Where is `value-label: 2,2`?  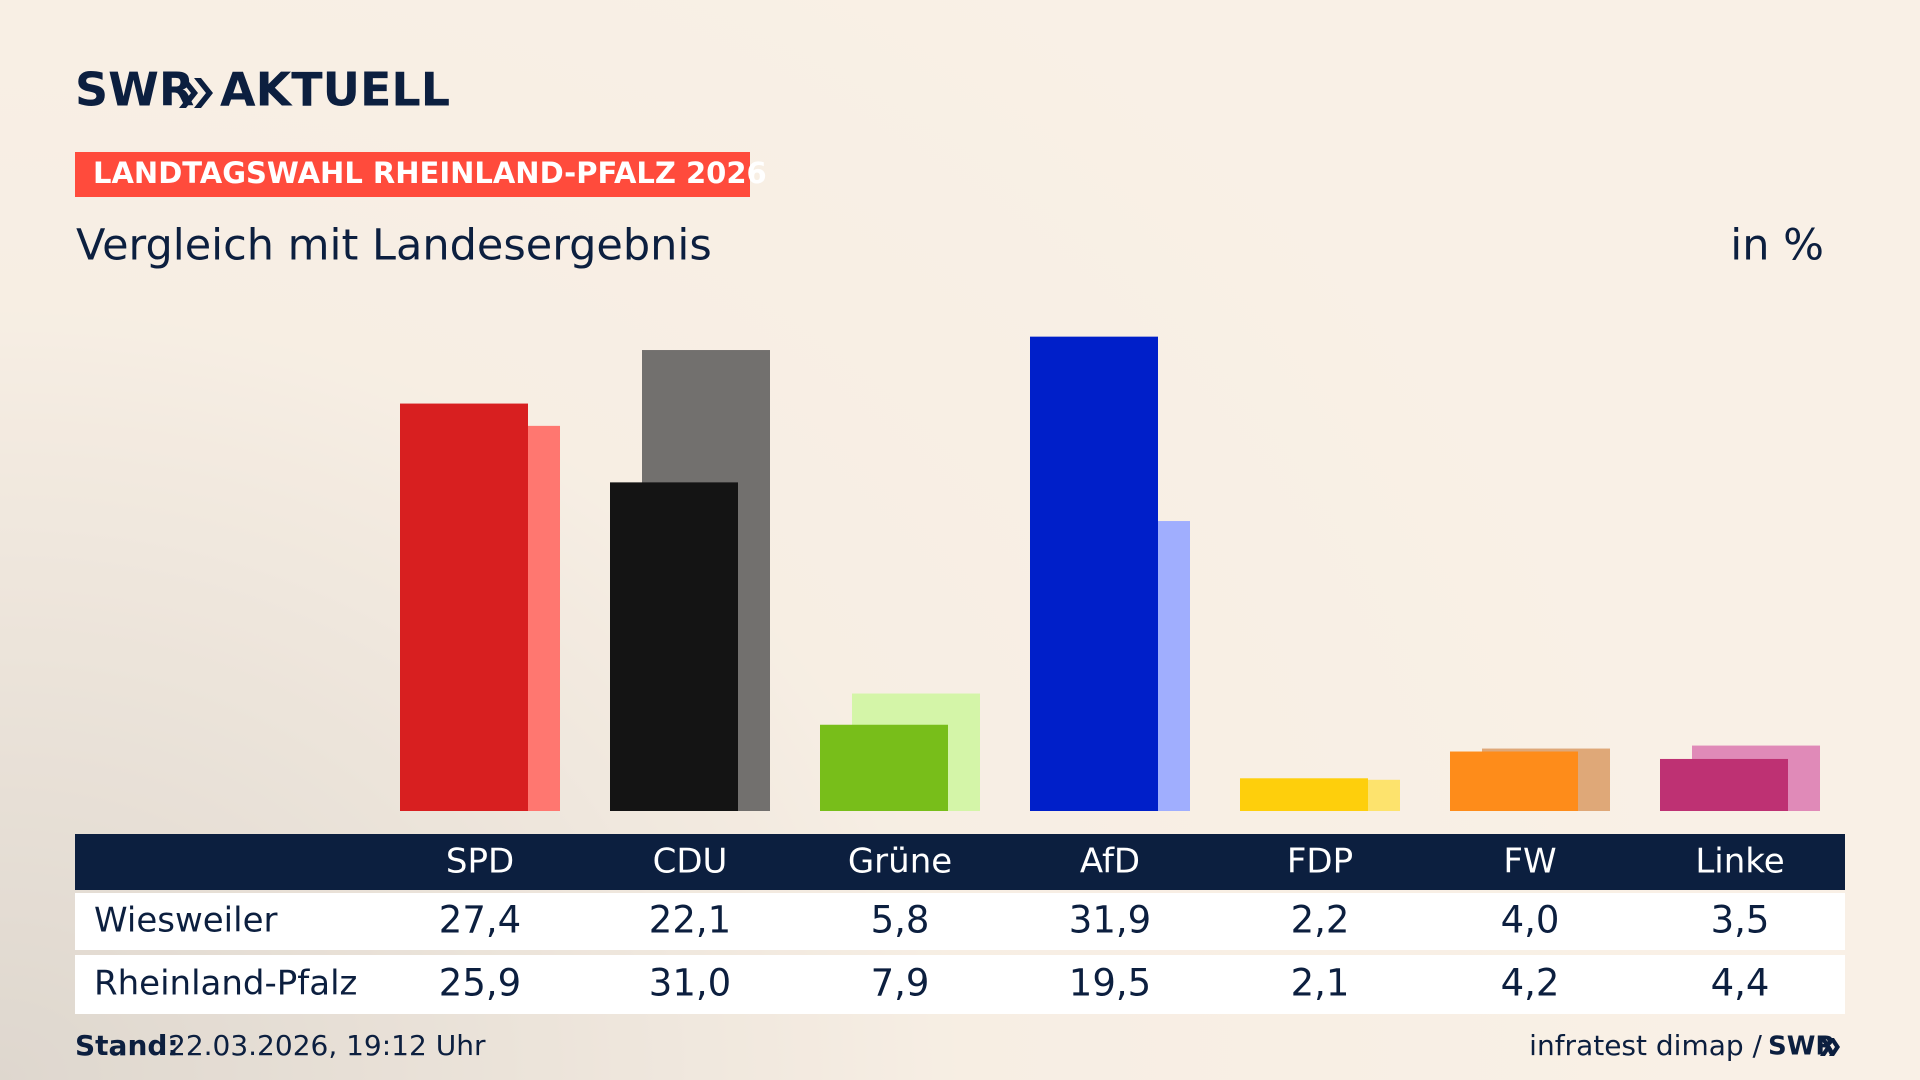
value-label: 2,2 is located at coordinates (1320, 920).